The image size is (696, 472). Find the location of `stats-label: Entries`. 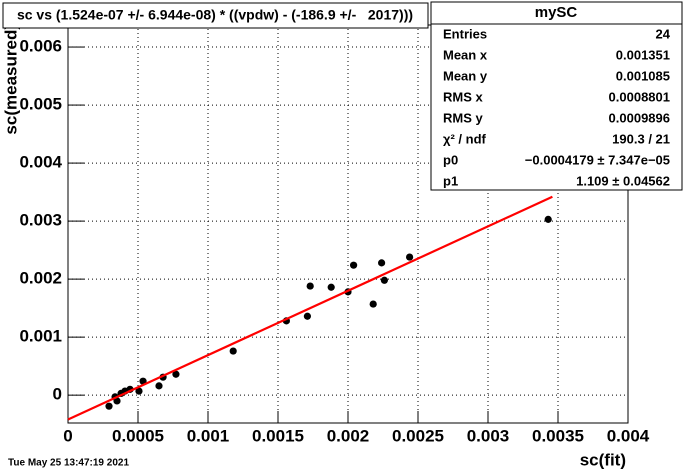

stats-label: Entries is located at coordinates (465, 33).